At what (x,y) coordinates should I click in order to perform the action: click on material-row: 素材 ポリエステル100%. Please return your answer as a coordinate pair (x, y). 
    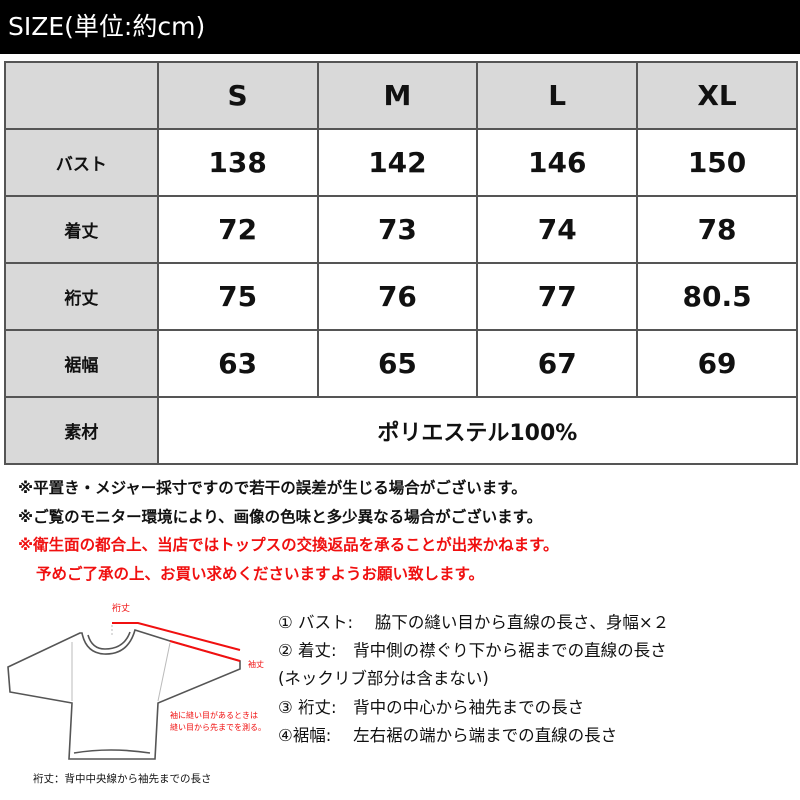
    Looking at the image, I should click on (401, 430).